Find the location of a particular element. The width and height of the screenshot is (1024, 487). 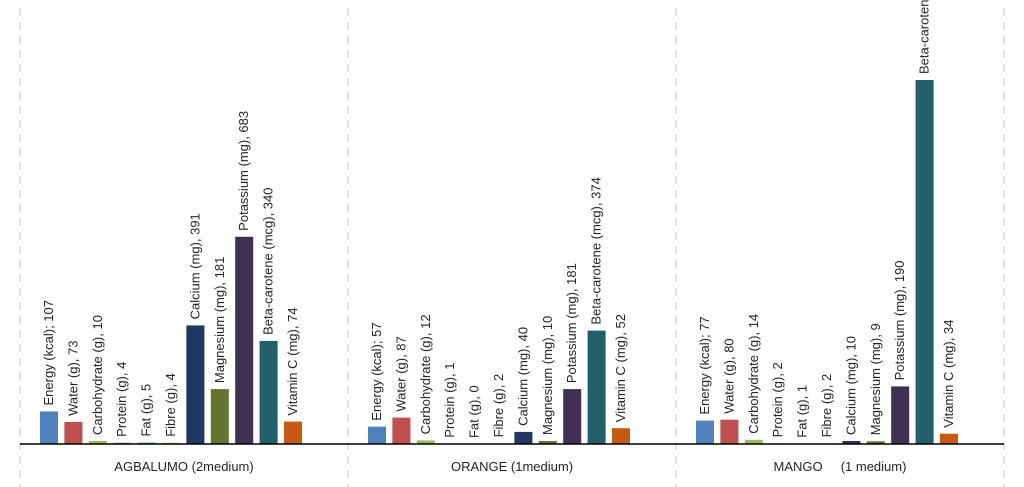

data-label: Fat (g), 1 is located at coordinates (802, 411).